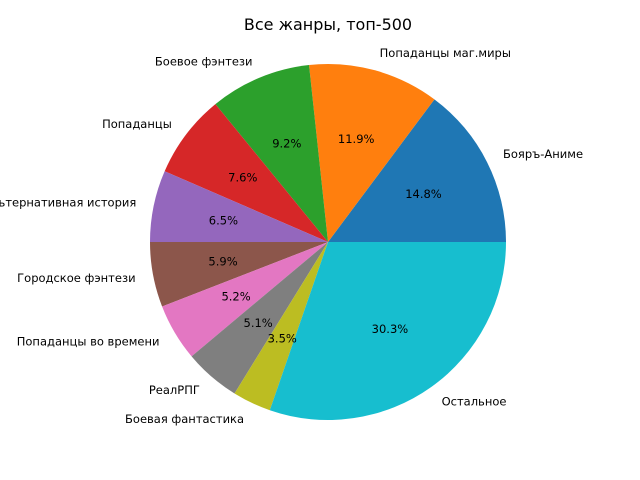  What do you see at coordinates (328, 24) in the screenshot?
I see `chart-title: Все жанры, топ-500` at bounding box center [328, 24].